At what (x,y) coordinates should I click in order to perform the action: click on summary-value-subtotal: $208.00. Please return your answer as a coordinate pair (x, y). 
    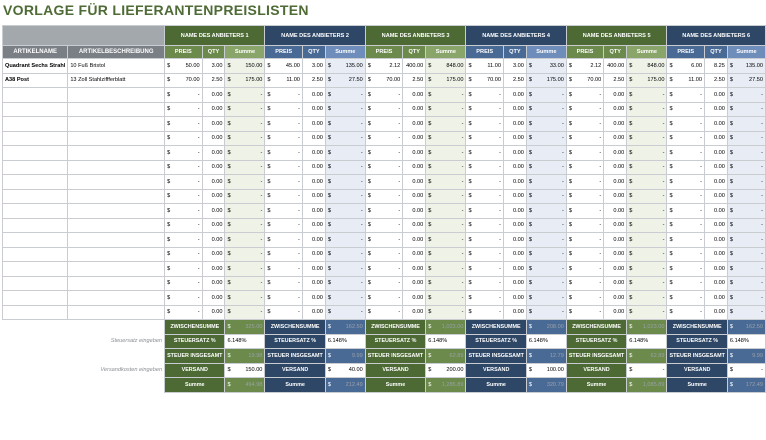
    Looking at the image, I should click on (546, 327).